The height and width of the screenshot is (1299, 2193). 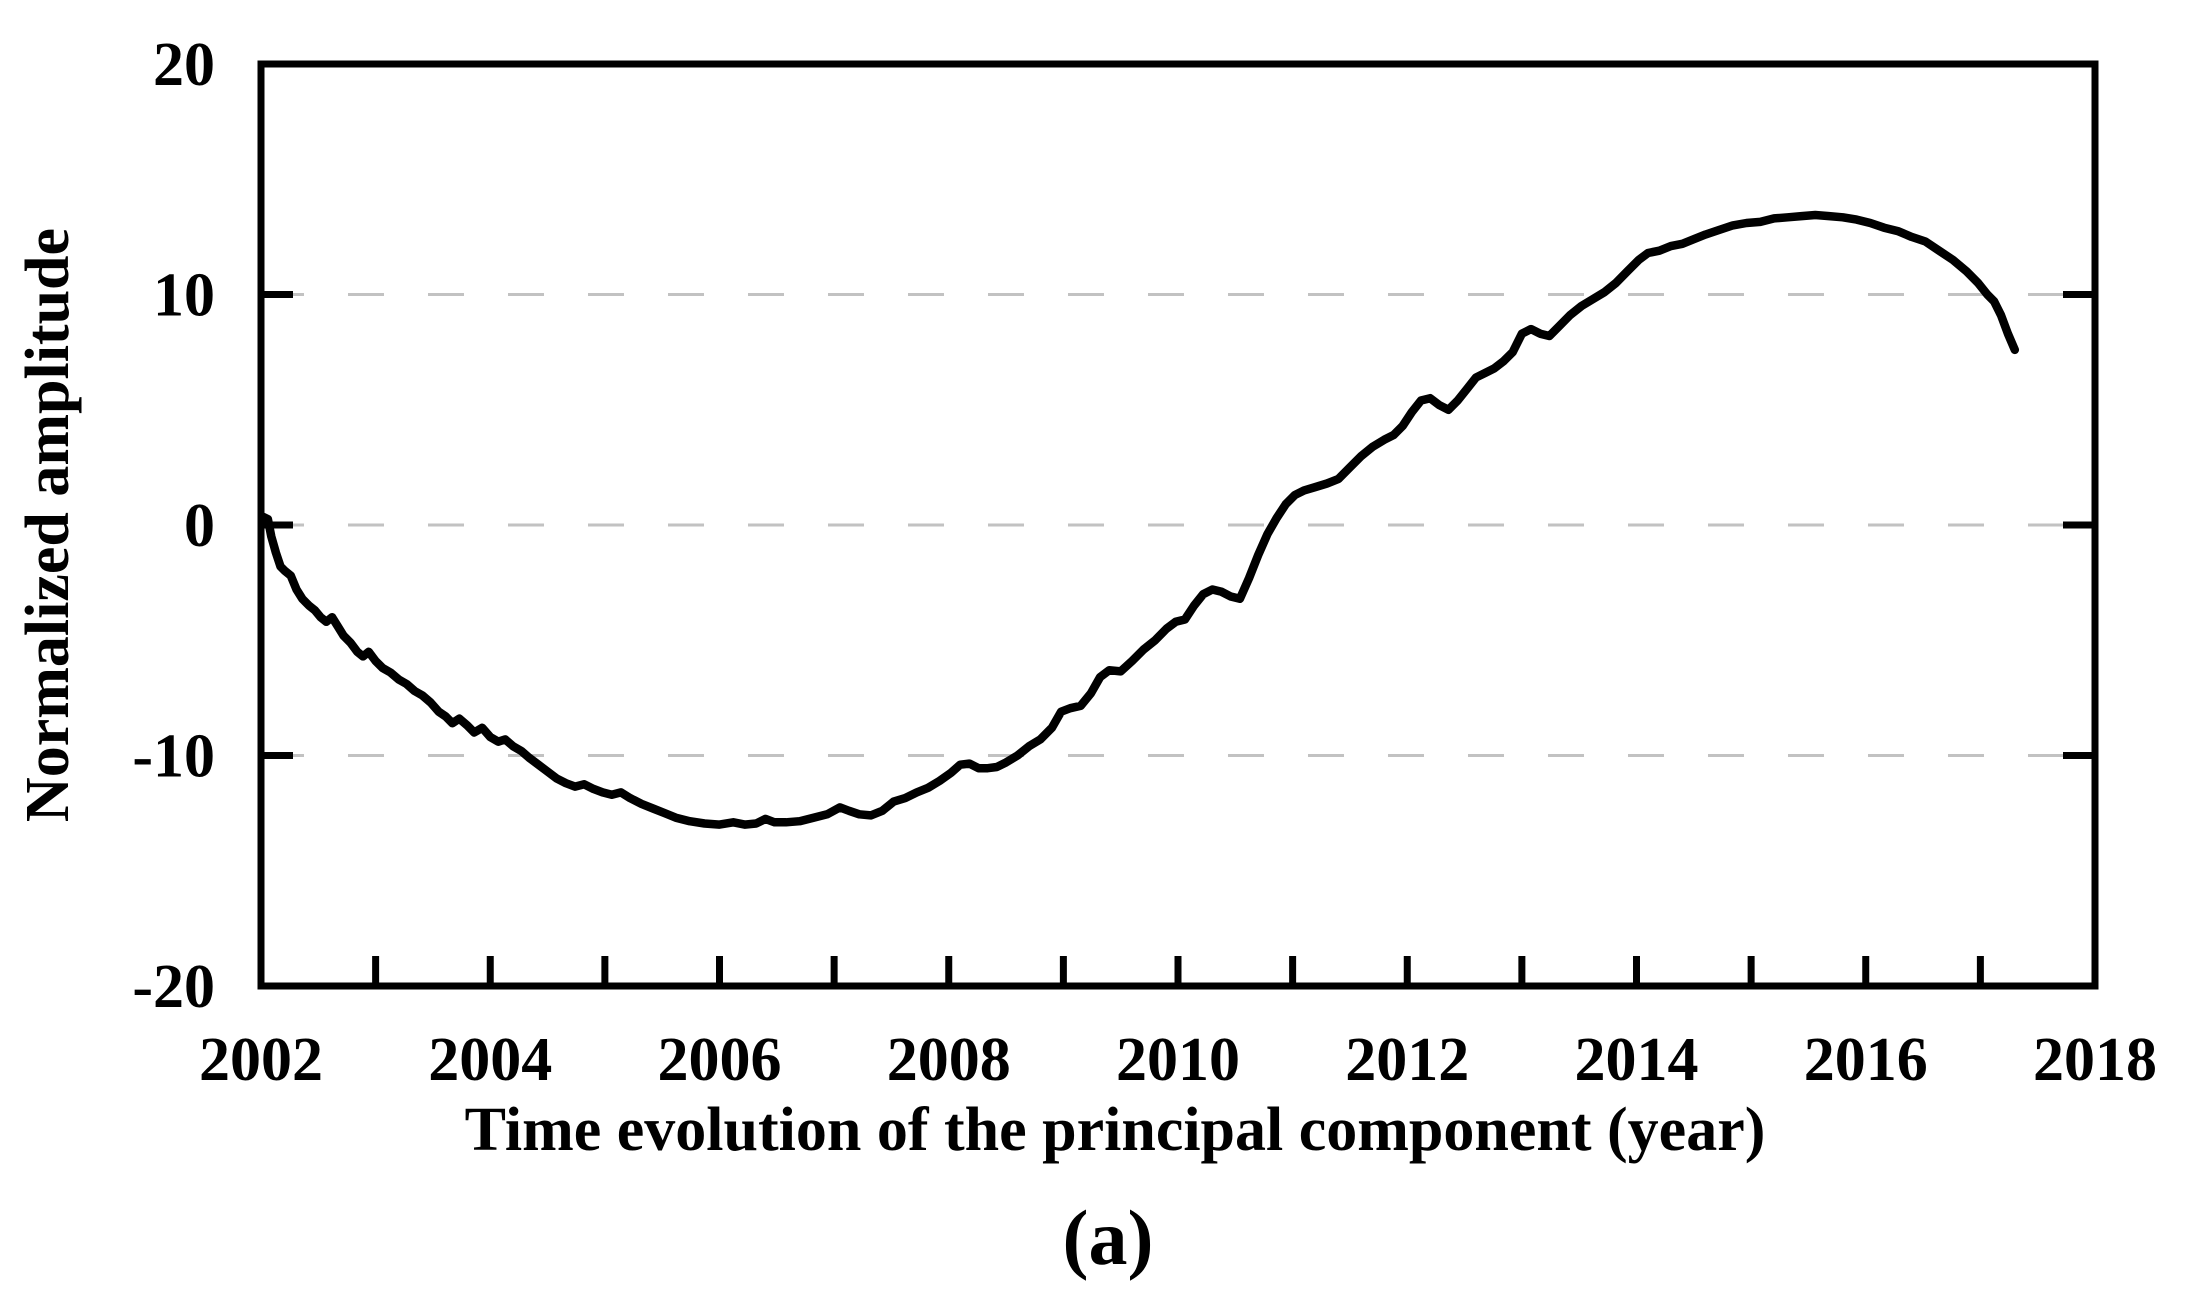 I want to click on x-tick-label: 2006, so click(x=720, y=1060).